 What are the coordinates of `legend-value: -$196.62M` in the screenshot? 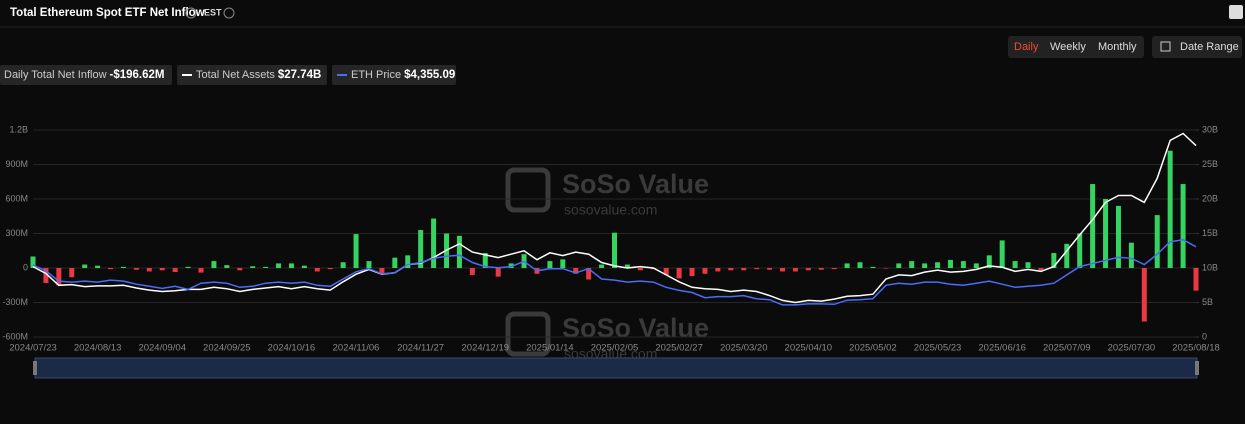 It's located at (137, 75).